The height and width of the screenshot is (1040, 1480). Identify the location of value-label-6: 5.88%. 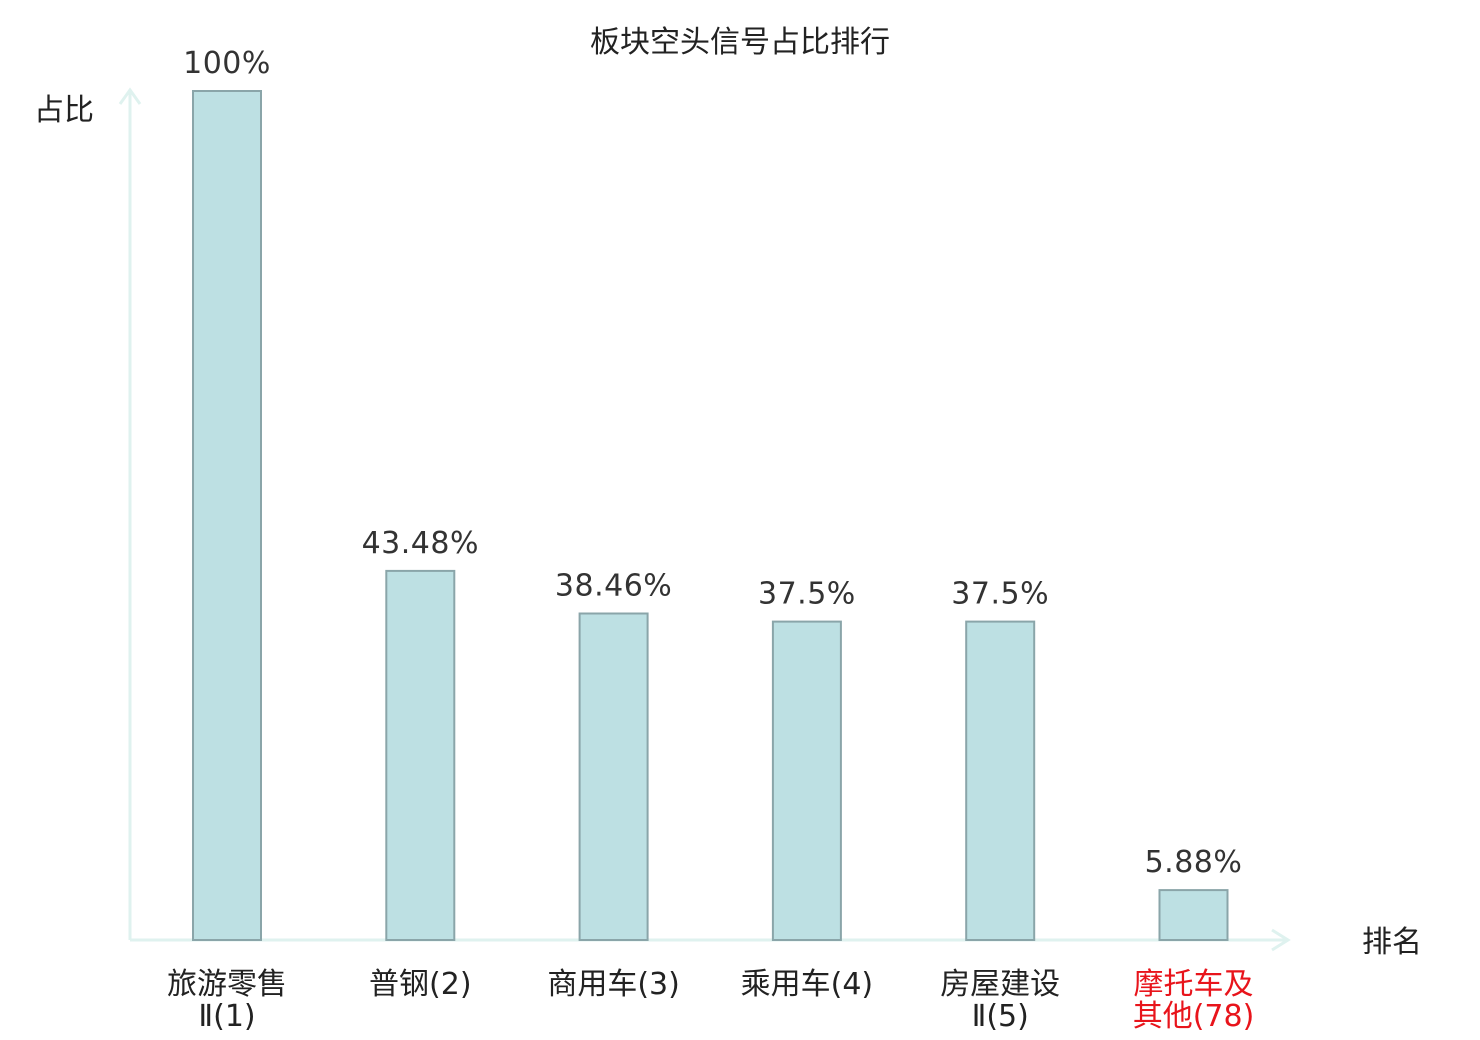
(1194, 862).